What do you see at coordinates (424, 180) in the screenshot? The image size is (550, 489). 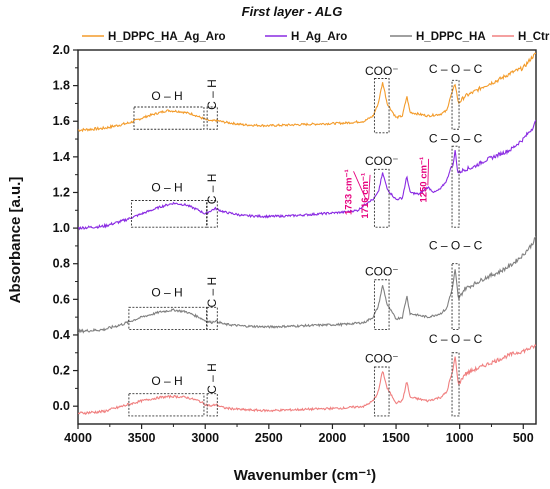 I see `wavenumber-label: 1250 cm⁻¹` at bounding box center [424, 180].